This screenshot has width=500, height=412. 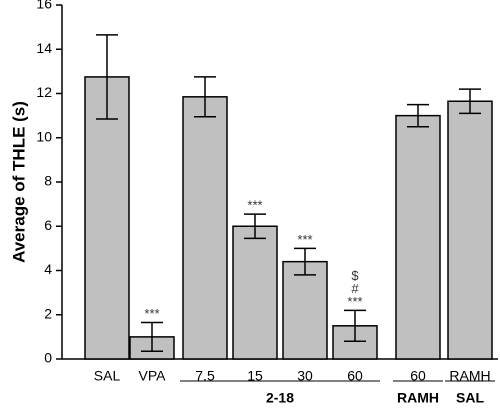 I want to click on group-label: 2-18, so click(x=280, y=398).